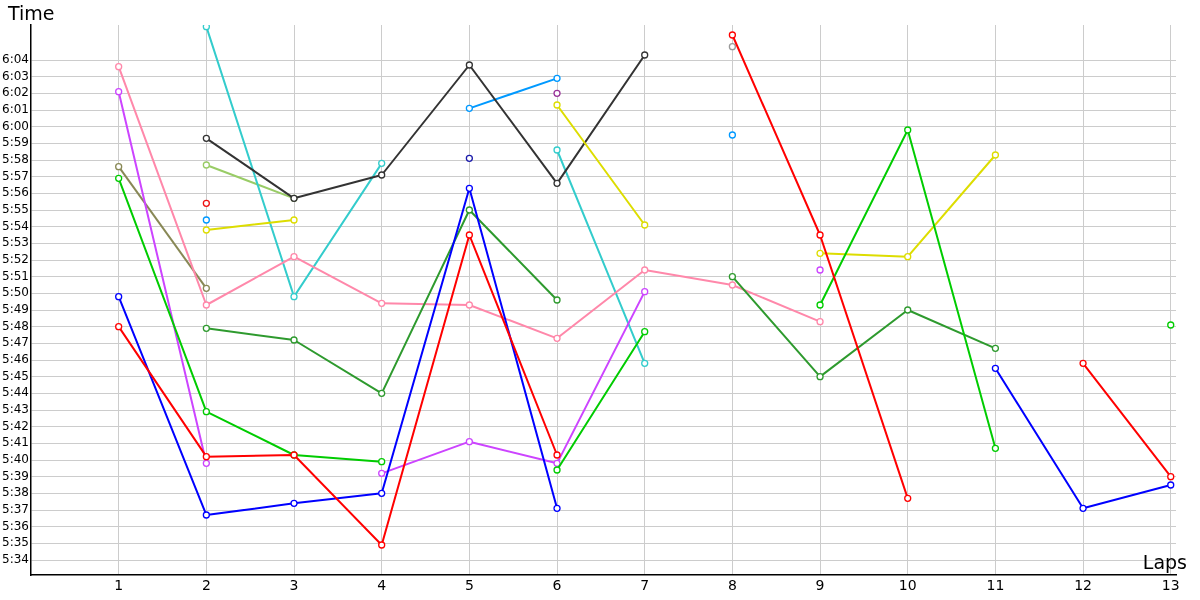  I want to click on y-tick-label: 5:59, so click(15, 142).